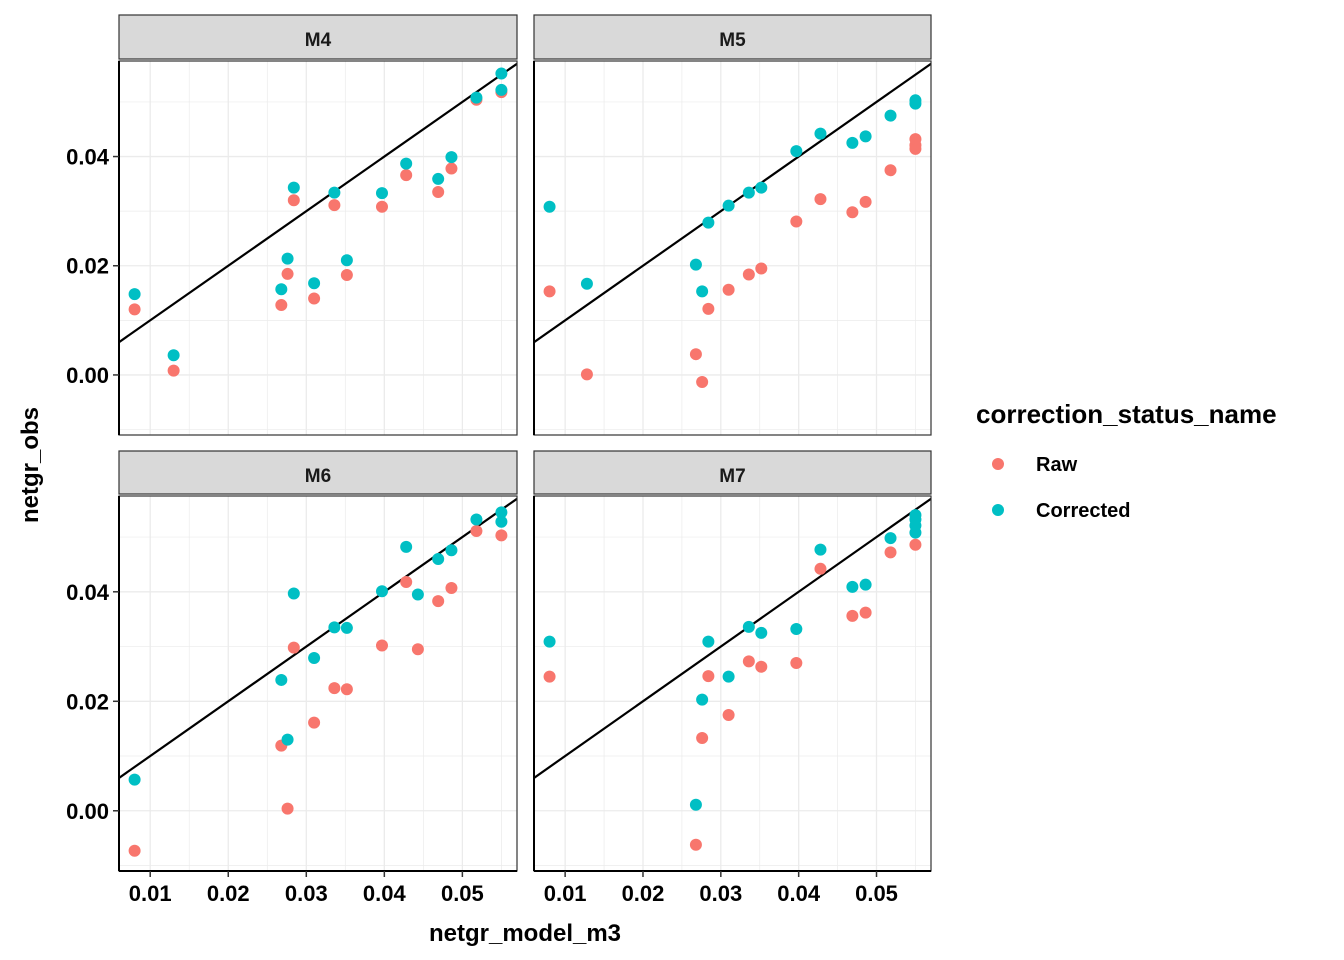  Describe the element at coordinates (732, 638) in the screenshot. I see `identity-line` at that location.